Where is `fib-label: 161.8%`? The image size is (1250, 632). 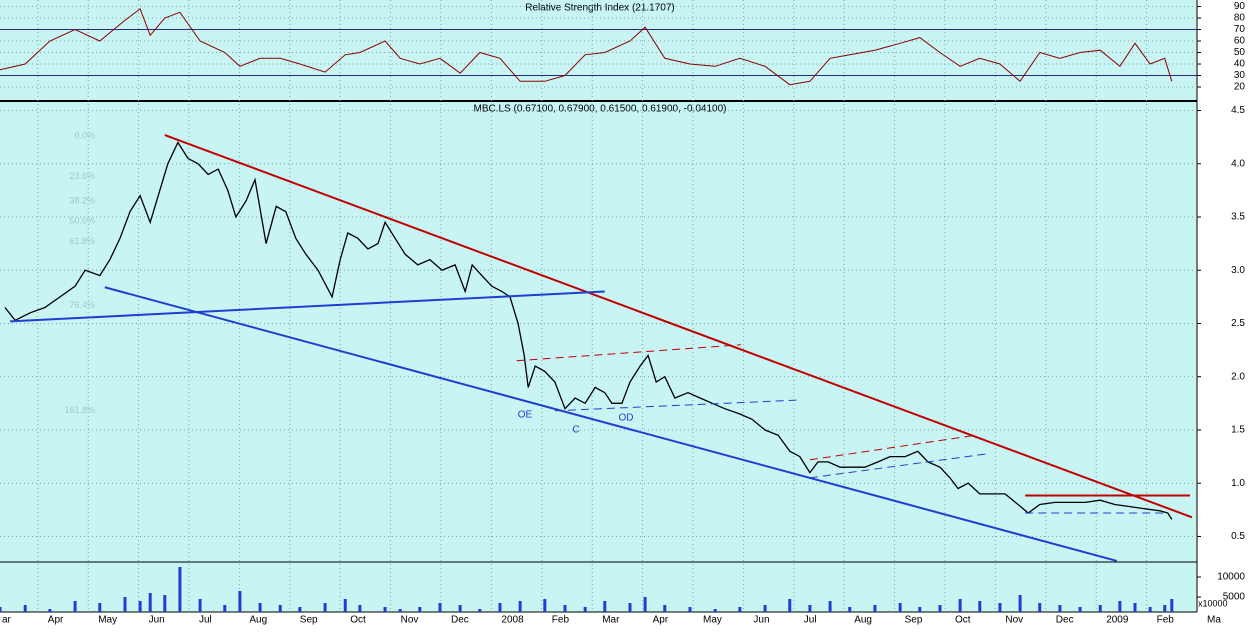 fib-label: 161.8% is located at coordinates (79, 410).